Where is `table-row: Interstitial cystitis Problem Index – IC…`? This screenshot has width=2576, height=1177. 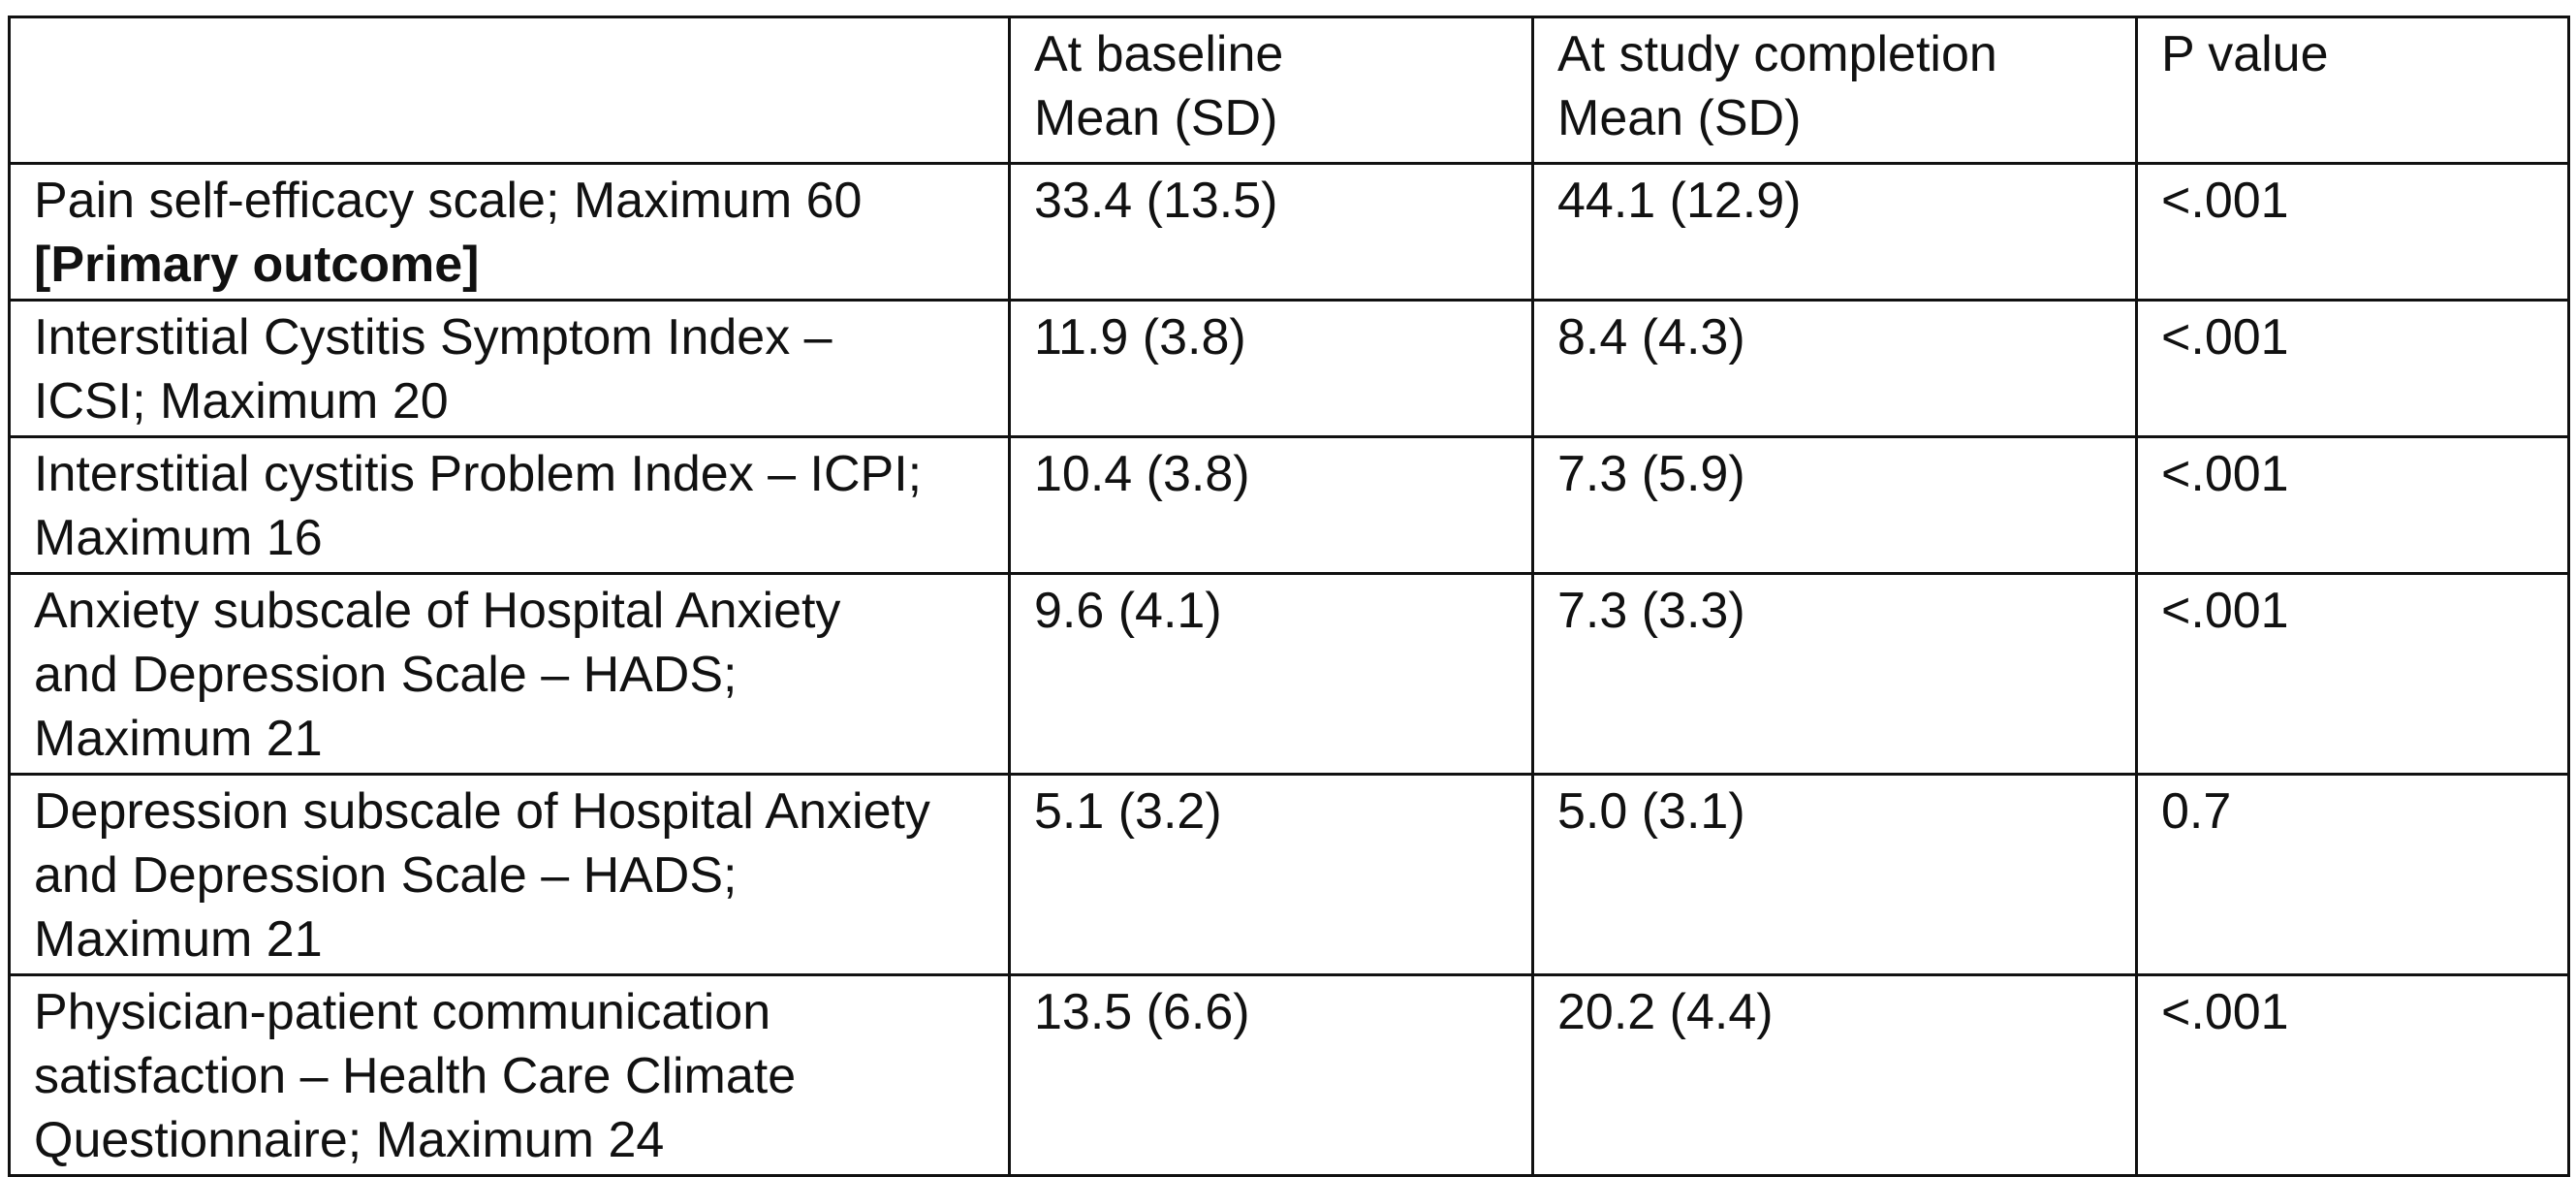
table-row: Interstitial cystitis Problem Index – IC… is located at coordinates (1289, 505).